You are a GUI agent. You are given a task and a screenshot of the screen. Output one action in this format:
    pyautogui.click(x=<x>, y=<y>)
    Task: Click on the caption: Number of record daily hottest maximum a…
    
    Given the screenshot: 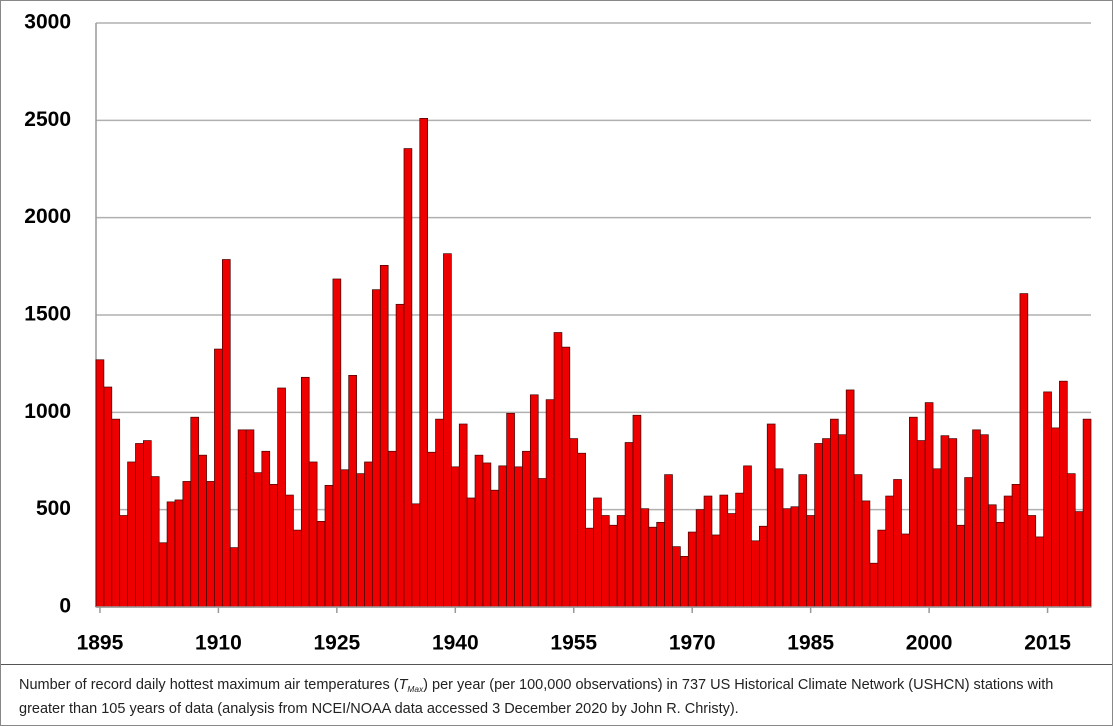 What is the action you would take?
    pyautogui.click(x=556, y=691)
    